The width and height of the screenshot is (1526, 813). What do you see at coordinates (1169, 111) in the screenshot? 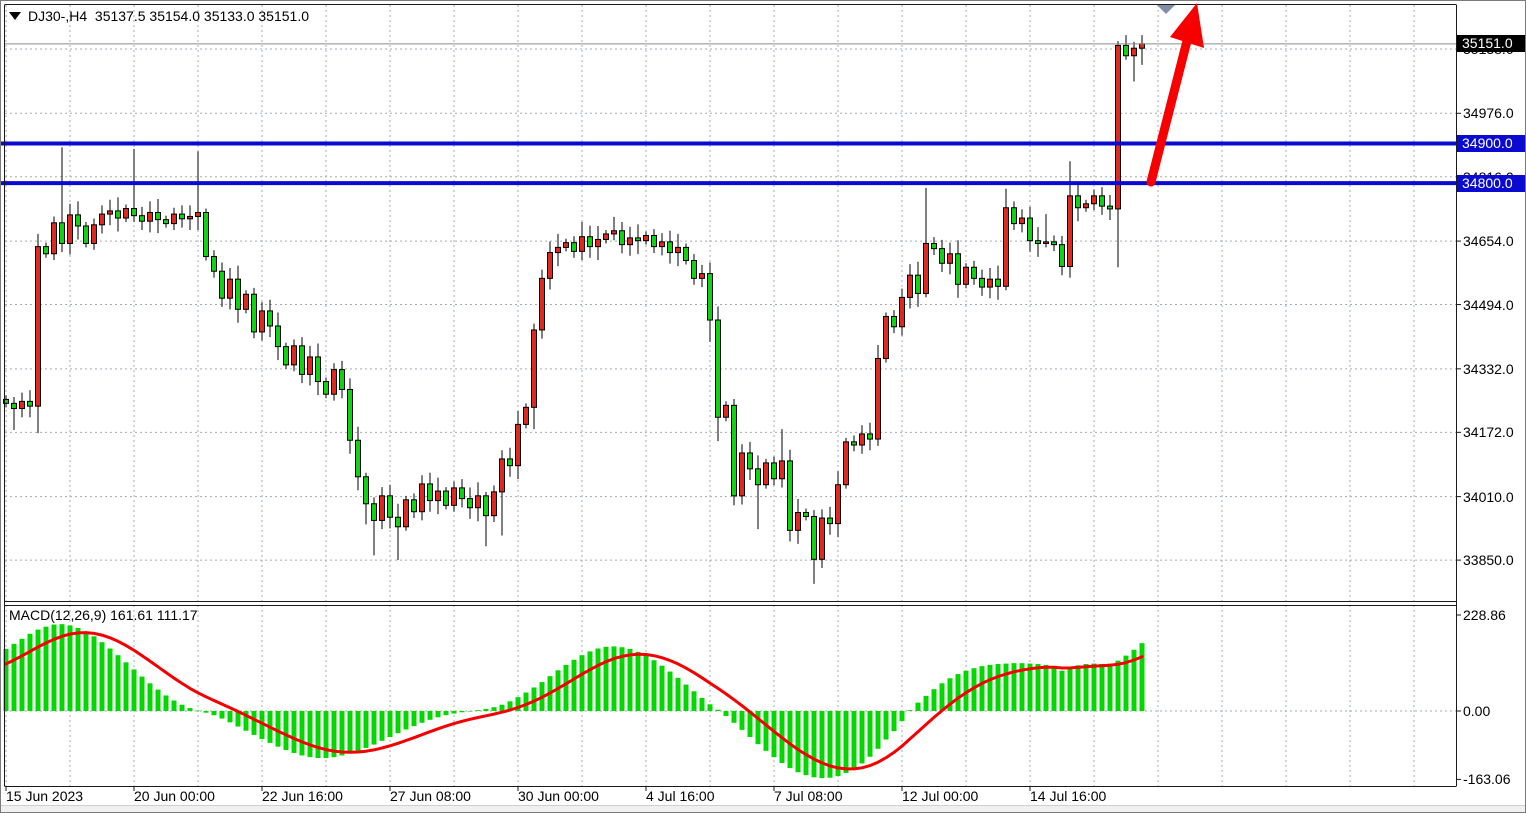
I see `trend-arrow-shaft` at bounding box center [1169, 111].